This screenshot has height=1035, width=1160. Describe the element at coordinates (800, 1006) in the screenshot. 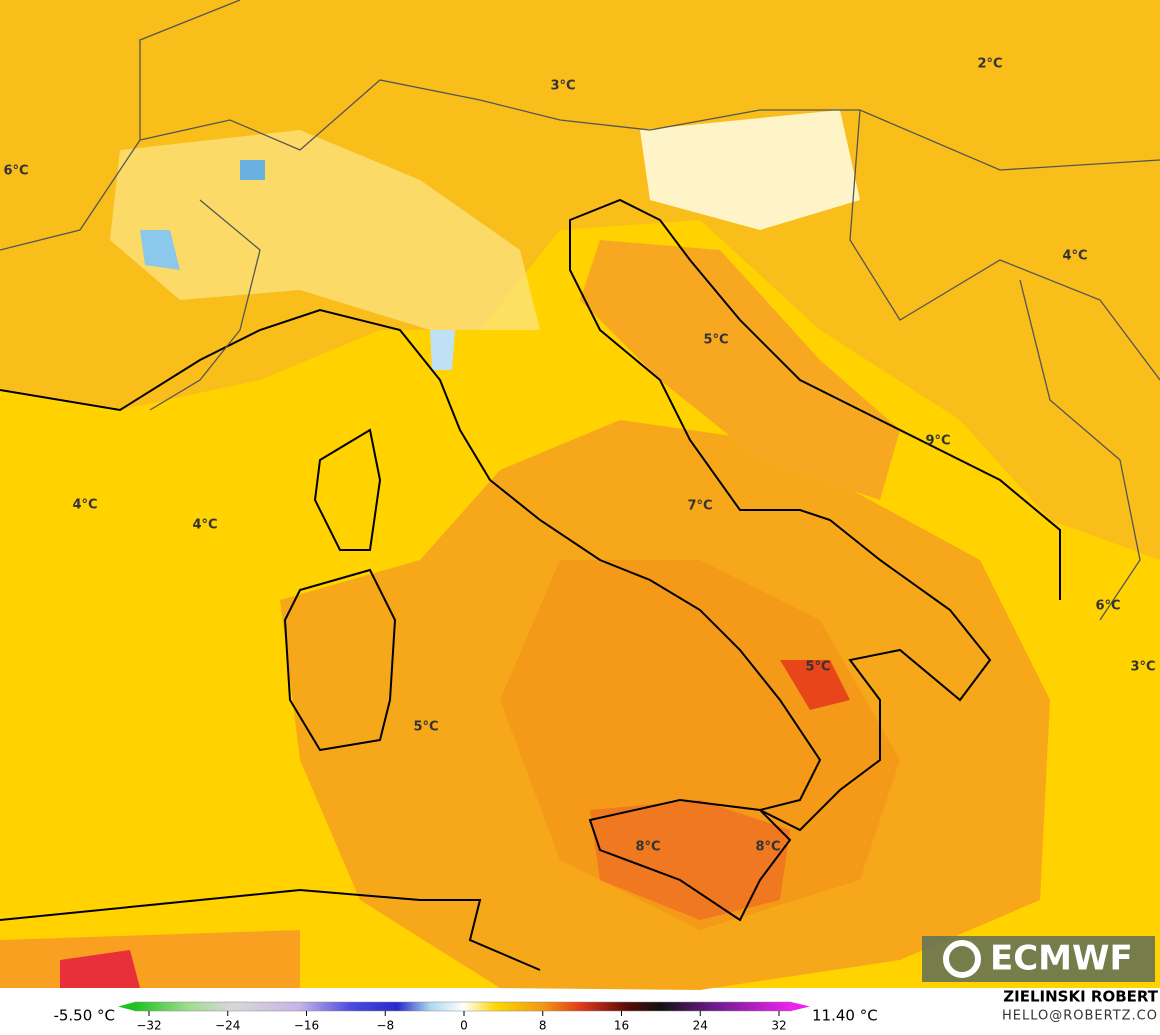

I see `colorbar-max-arrow` at that location.